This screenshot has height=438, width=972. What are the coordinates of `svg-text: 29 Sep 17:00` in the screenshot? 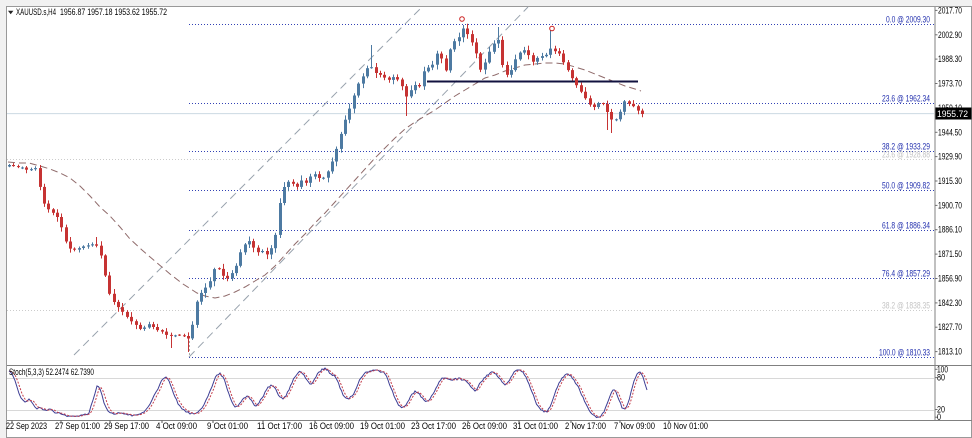 It's located at (126, 426).